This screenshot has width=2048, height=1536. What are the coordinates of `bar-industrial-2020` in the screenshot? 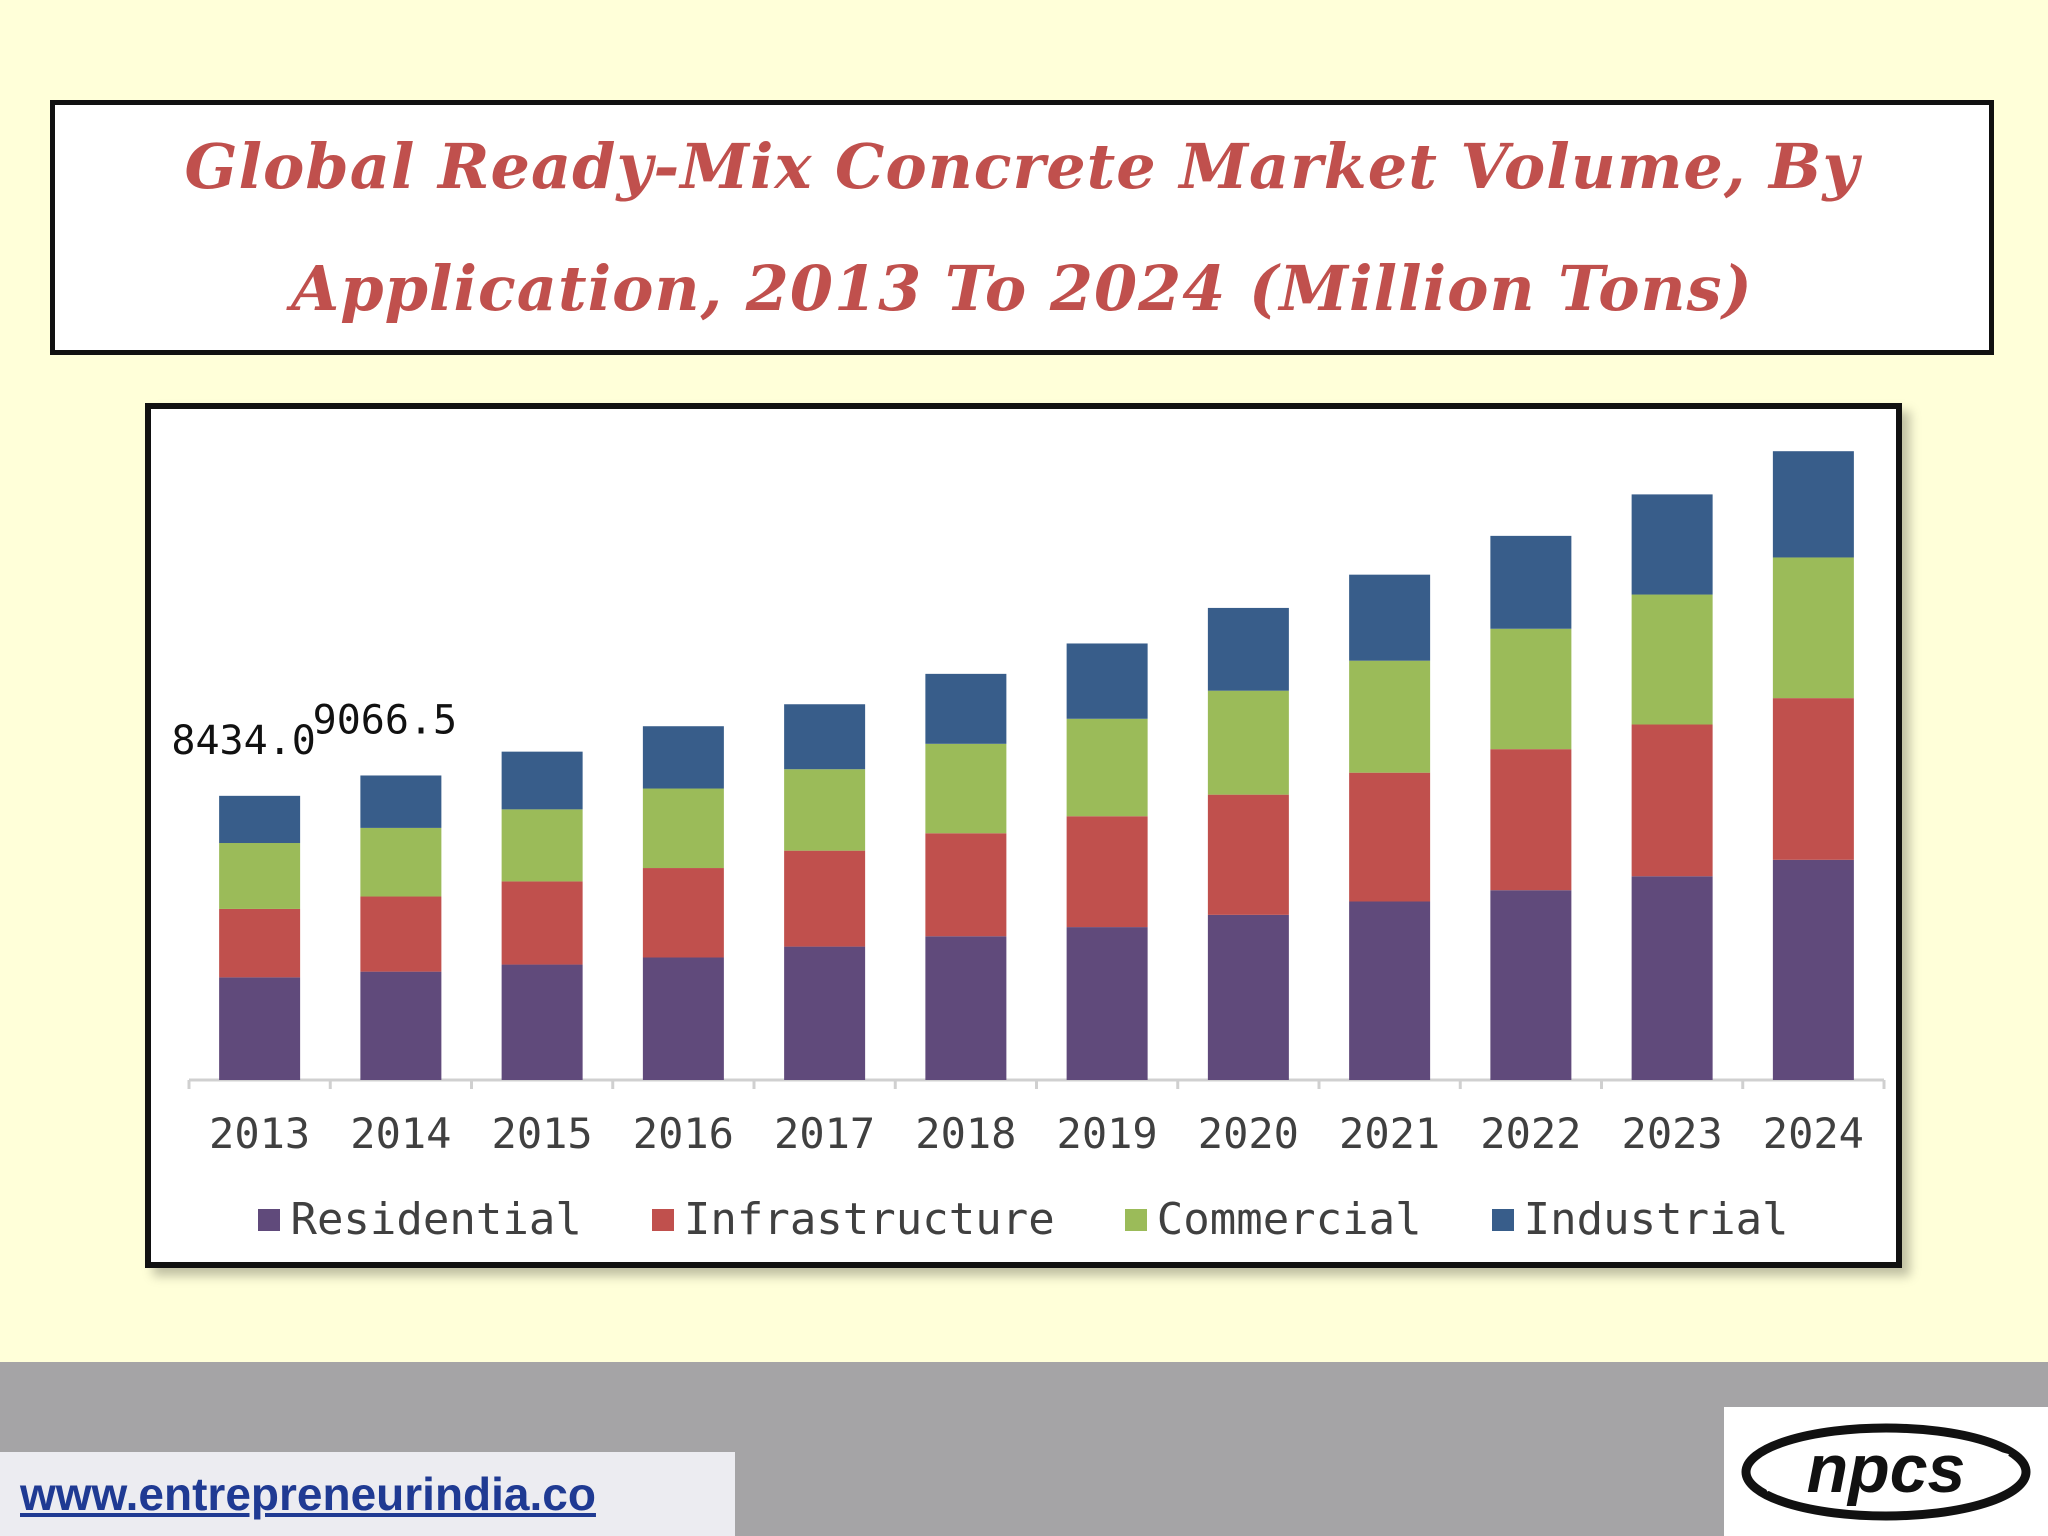 It's located at (1248, 649).